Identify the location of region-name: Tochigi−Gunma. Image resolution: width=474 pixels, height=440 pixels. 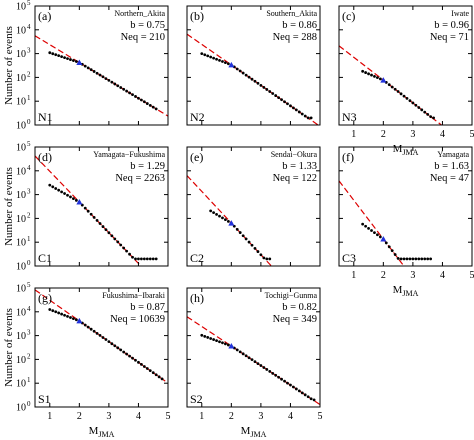
(291, 295).